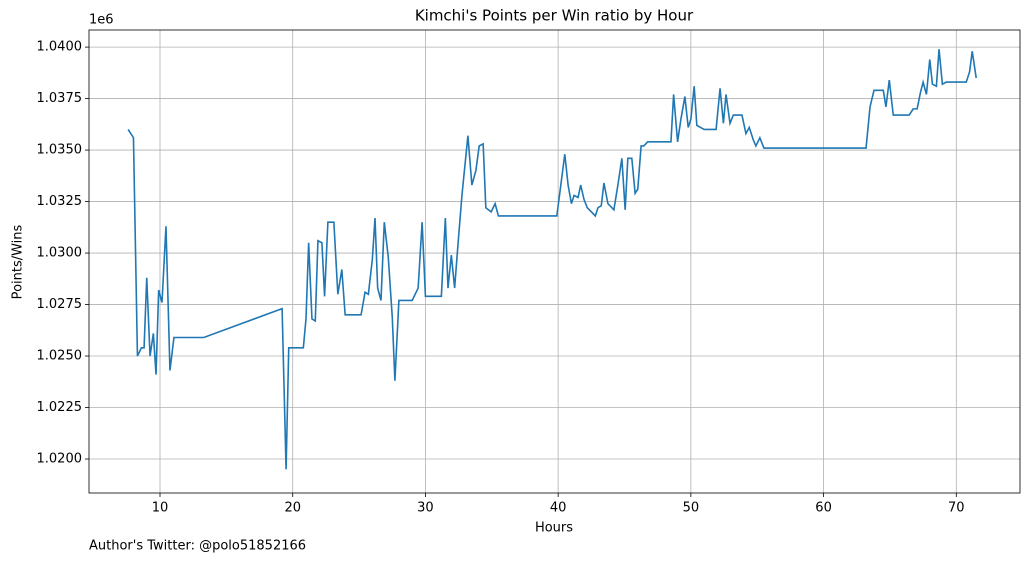  I want to click on x-tick-label: 50, so click(691, 508).